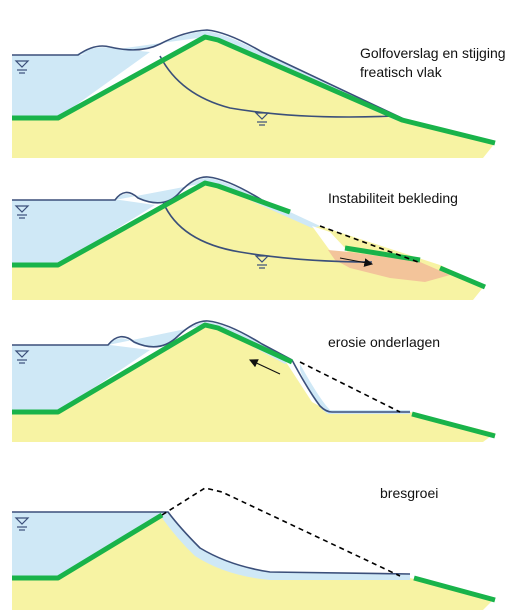 Image resolution: width=531 pixels, height=613 pixels. Describe the element at coordinates (433, 53) in the screenshot. I see `caption-line: Golfoverslag en stijging` at that location.